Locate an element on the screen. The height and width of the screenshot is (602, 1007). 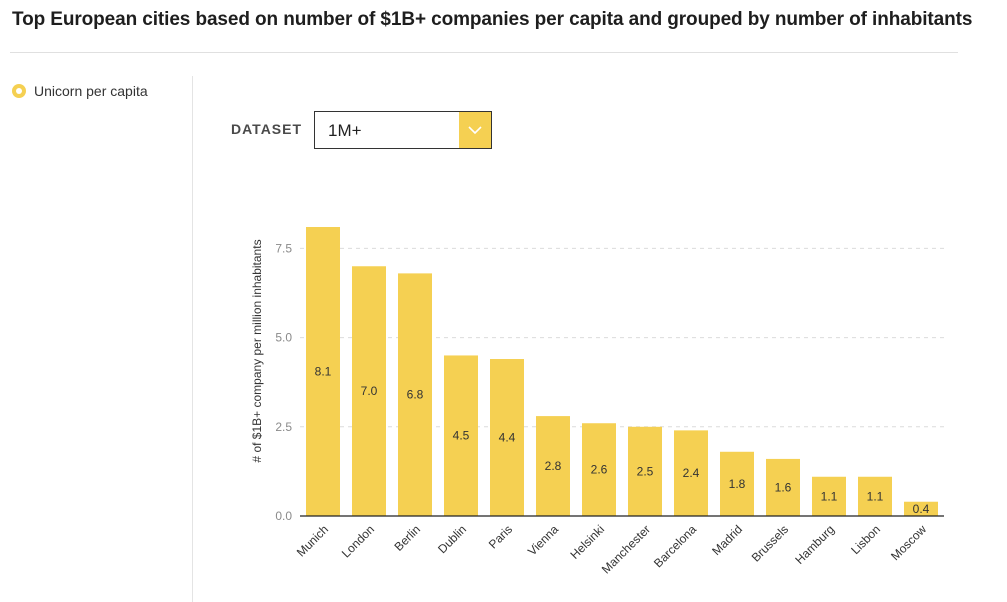
bar-dublin is located at coordinates (461, 435).